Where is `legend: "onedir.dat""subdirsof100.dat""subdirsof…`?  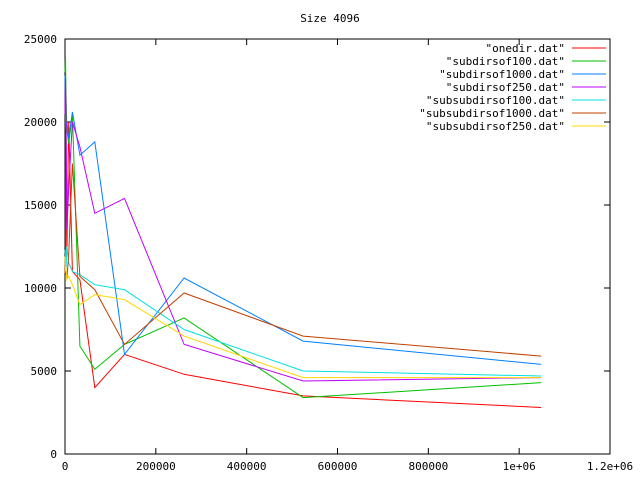 legend: "onedir.dat""subdirsof100.dat""subdirsof… is located at coordinates (512, 87).